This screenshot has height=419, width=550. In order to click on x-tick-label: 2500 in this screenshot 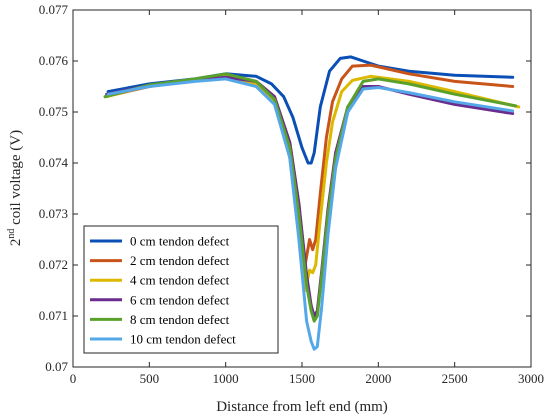, I will do `click(455, 378)`.